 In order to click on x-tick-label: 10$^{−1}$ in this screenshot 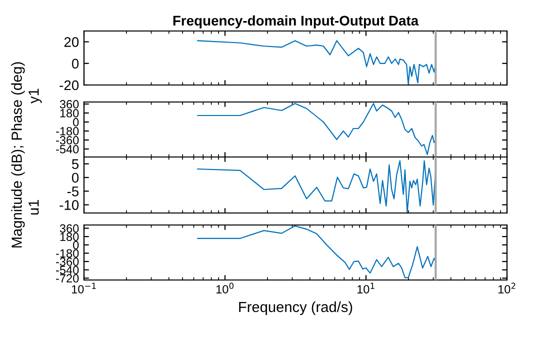, I will do `click(84, 288)`.